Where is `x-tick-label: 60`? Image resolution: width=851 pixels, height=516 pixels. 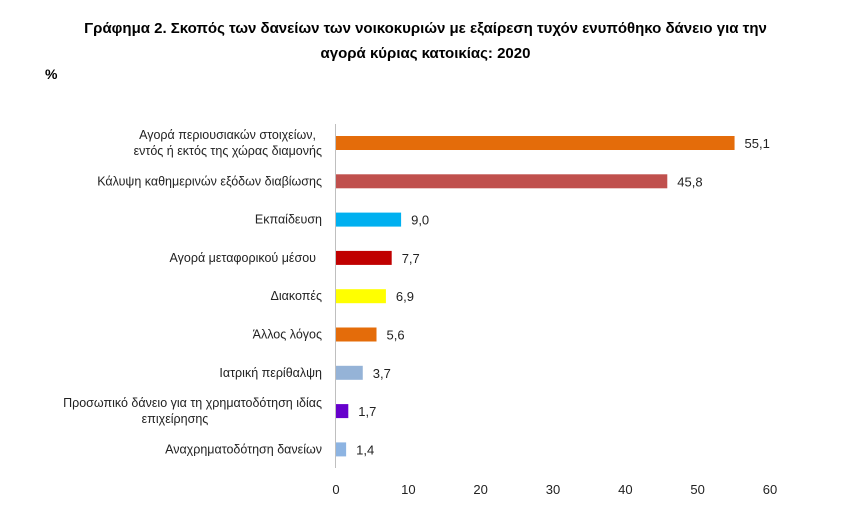
x-tick-label: 60 is located at coordinates (770, 489).